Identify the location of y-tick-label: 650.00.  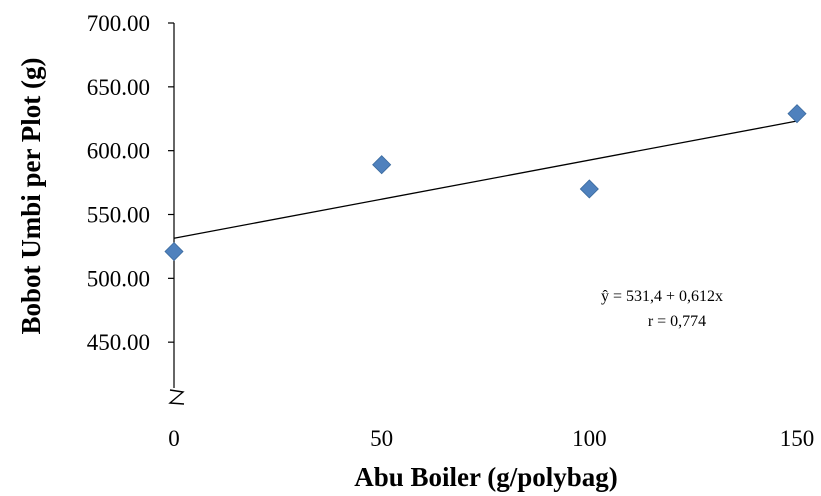
(118, 87).